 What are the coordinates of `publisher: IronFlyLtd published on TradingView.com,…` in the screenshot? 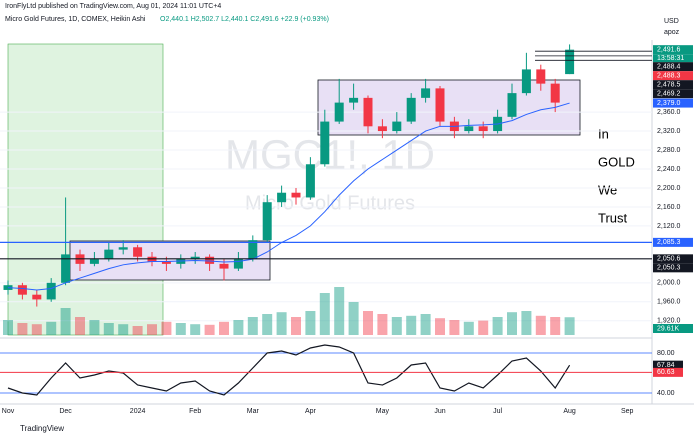 It's located at (113, 6).